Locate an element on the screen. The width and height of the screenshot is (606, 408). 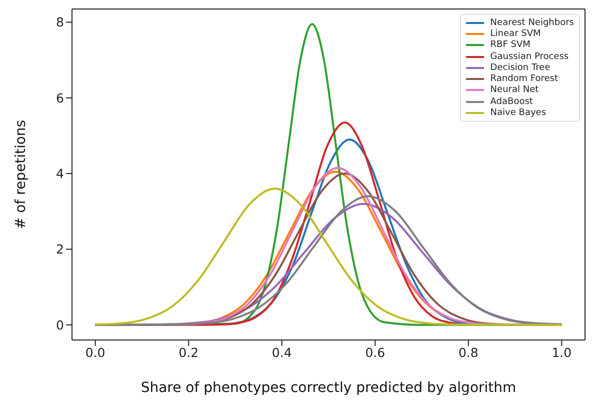
legend-label: Gaussian Process is located at coordinates (529, 57).